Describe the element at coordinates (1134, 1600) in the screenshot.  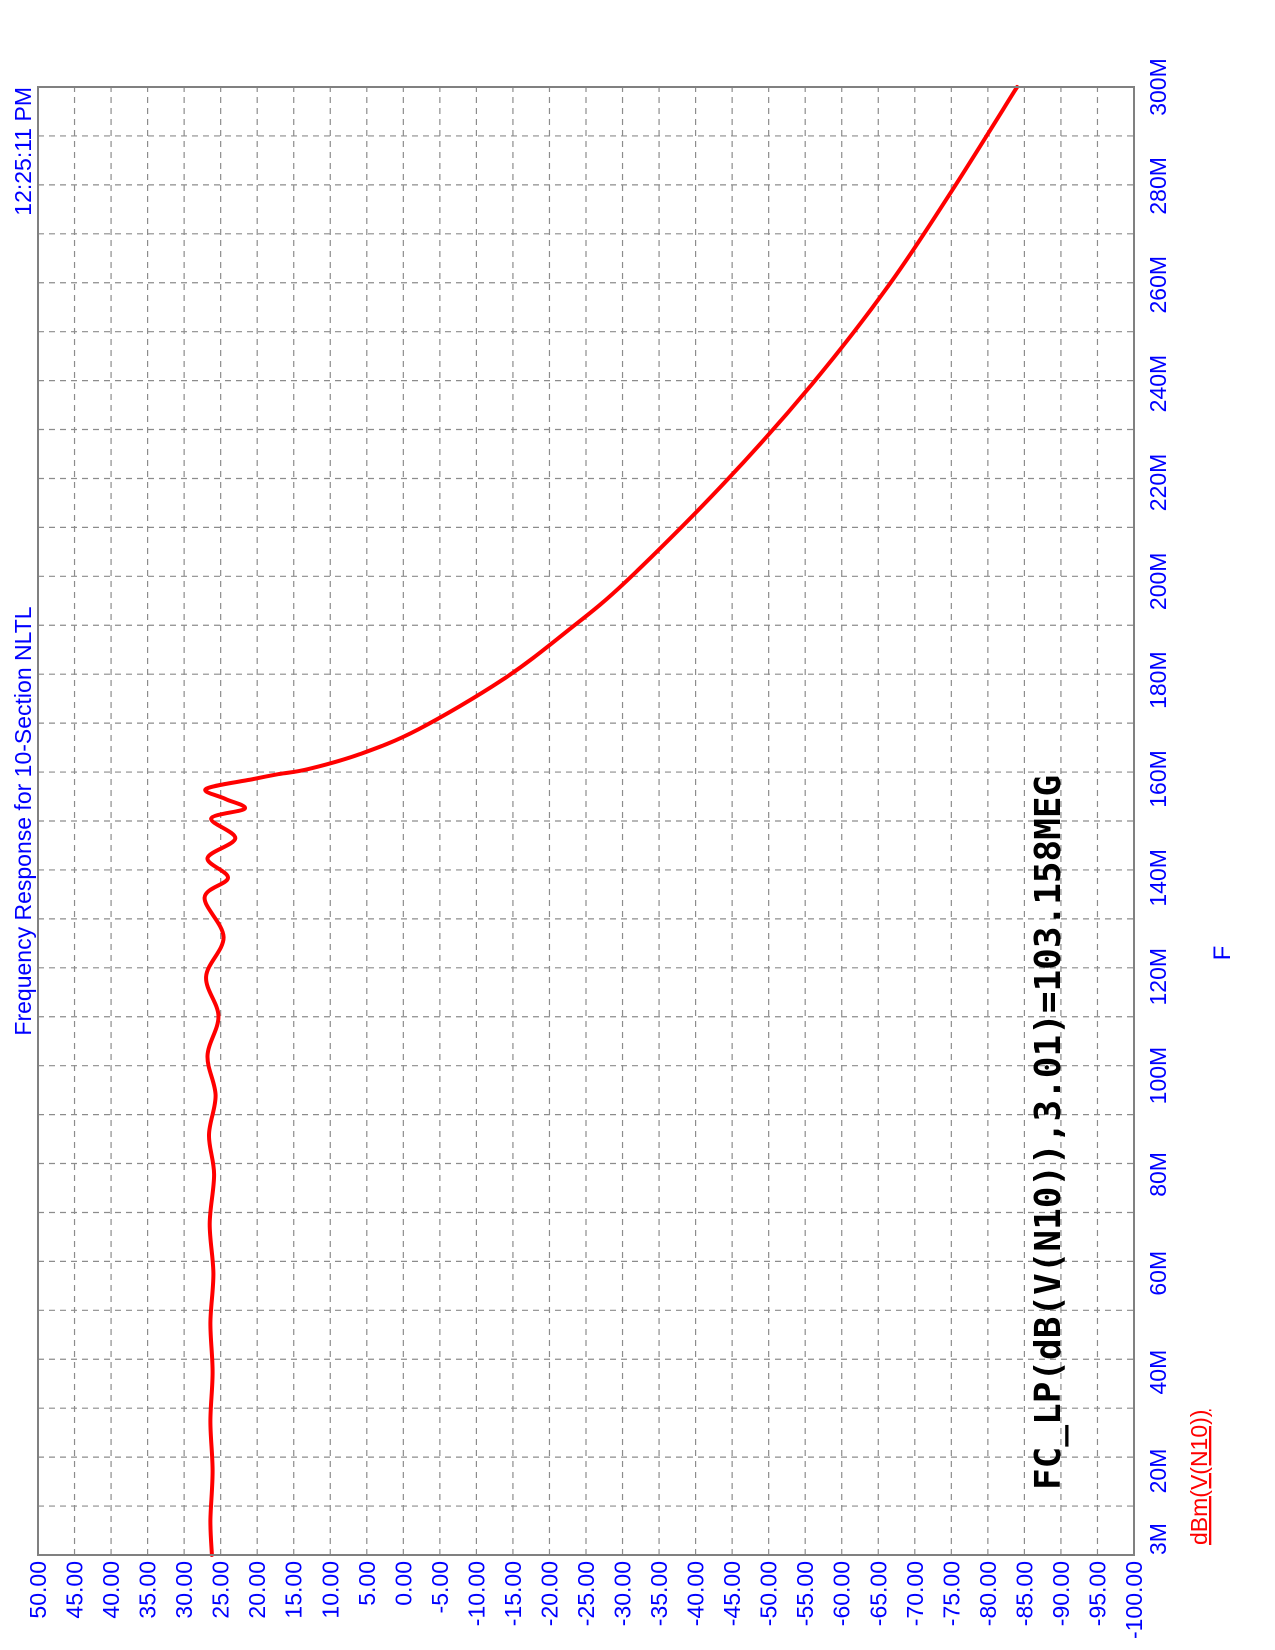
I see `y-tick-label: -100.00` at that location.